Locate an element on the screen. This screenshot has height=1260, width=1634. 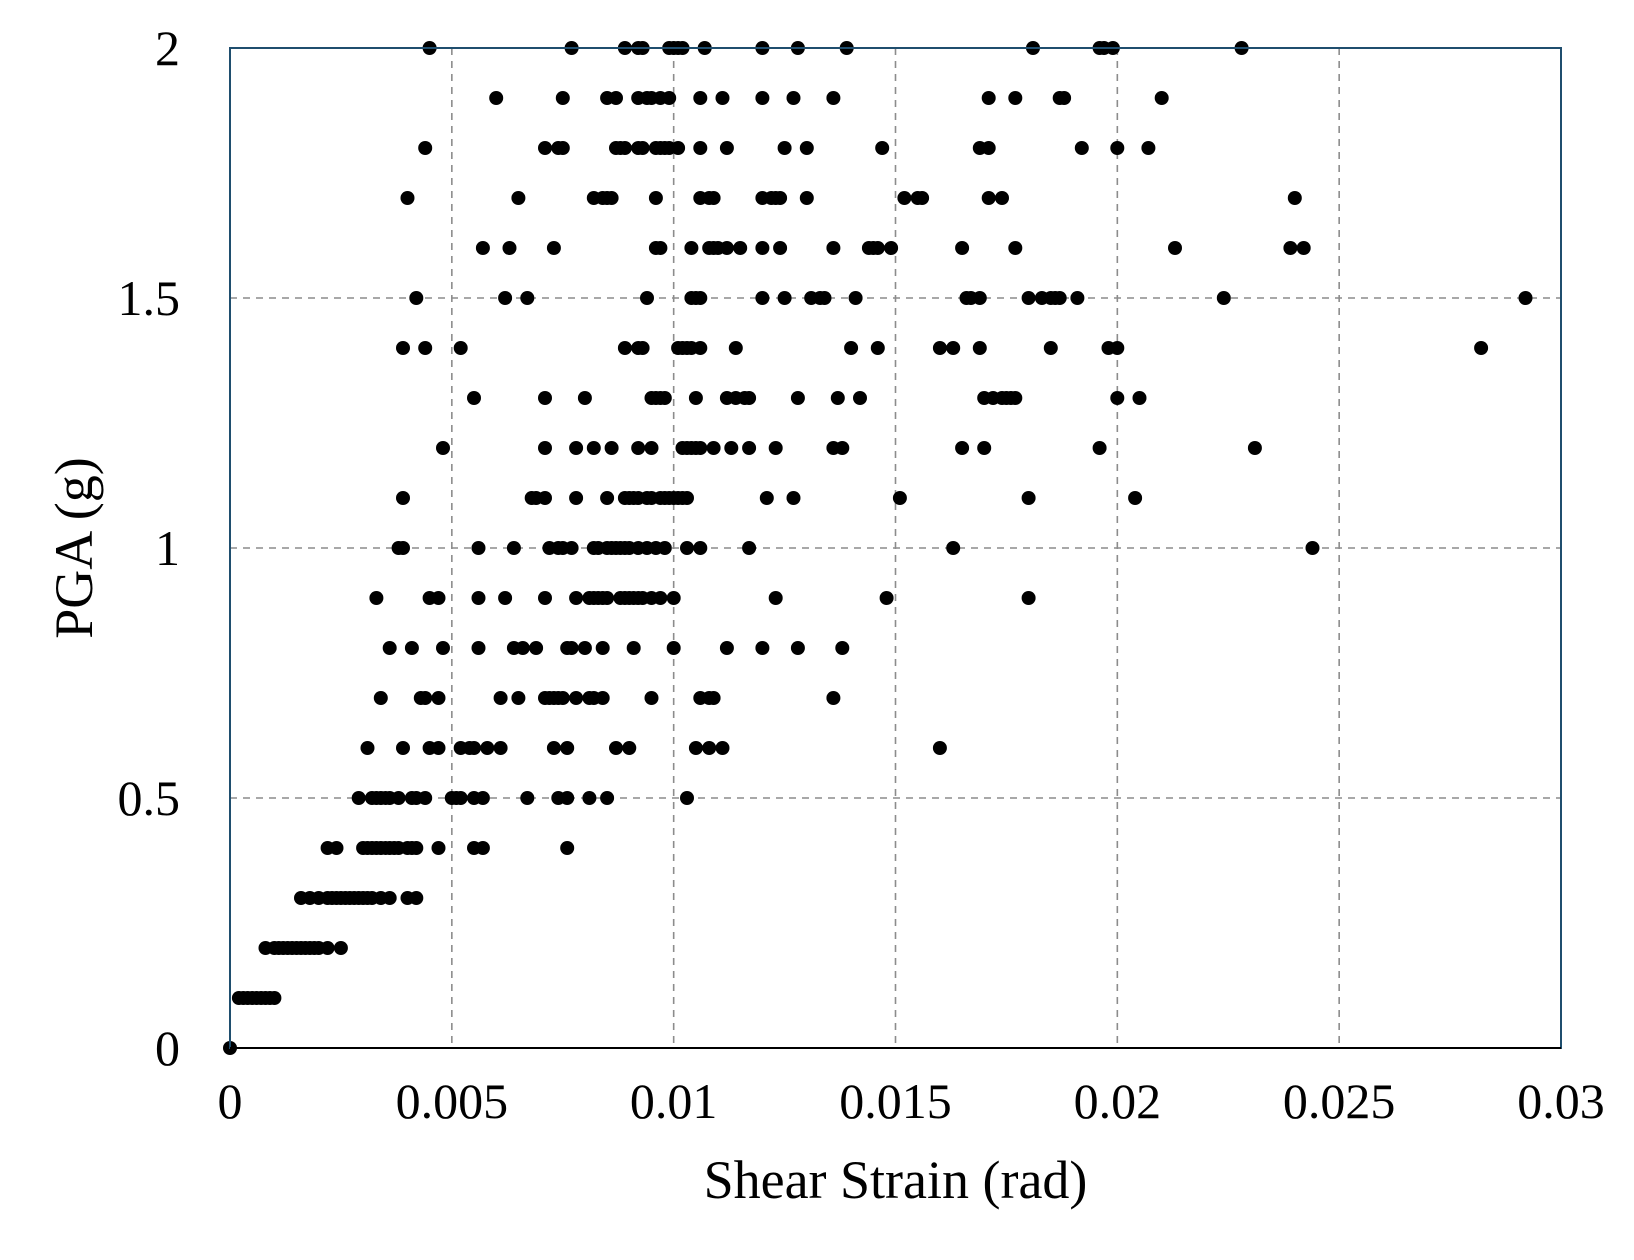
y-axis-title: PGA (g) is located at coordinates (74, 548).